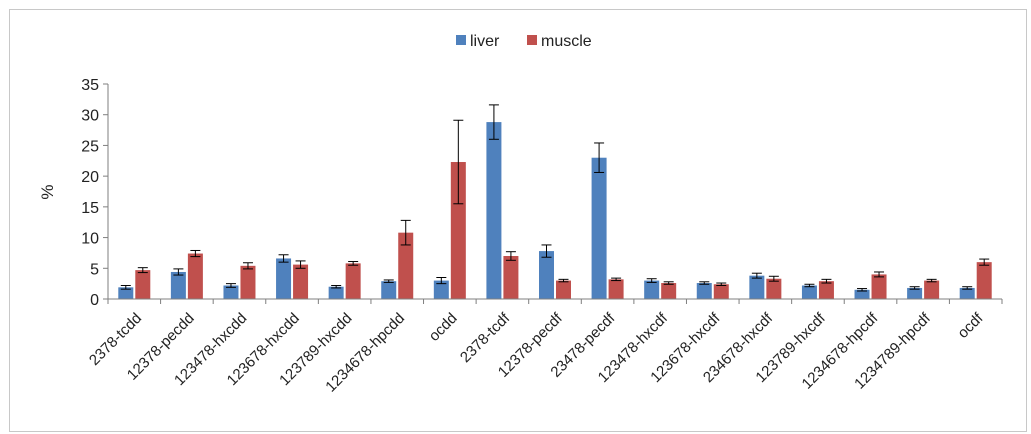 This screenshot has height=434, width=1031. I want to click on y-tick-label: 5, so click(94, 269).